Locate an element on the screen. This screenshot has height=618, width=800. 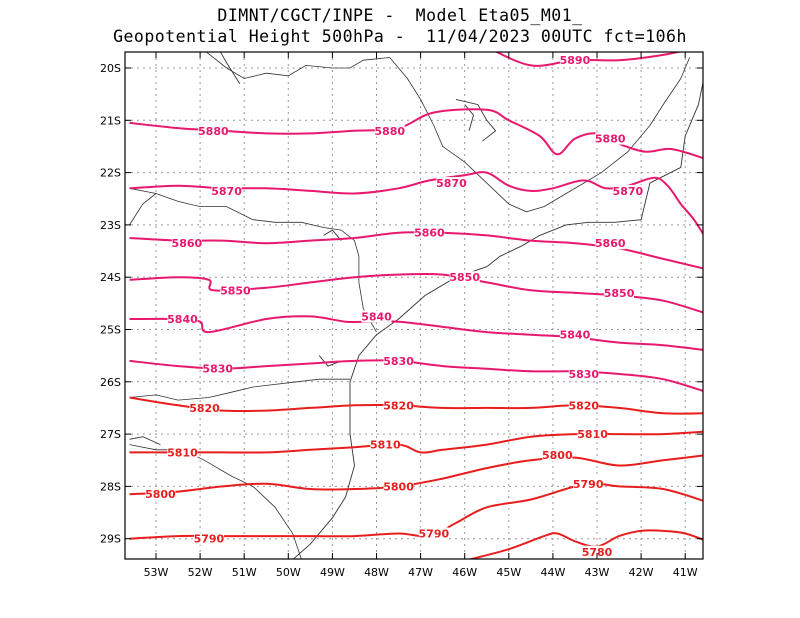
lon-tick-label: 41W is located at coordinates (685, 572).